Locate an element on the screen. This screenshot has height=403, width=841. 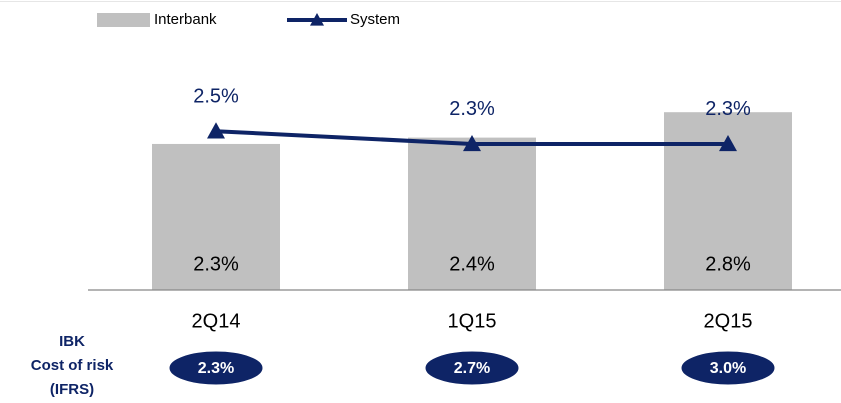
legend-label: Interbank is located at coordinates (185, 19).